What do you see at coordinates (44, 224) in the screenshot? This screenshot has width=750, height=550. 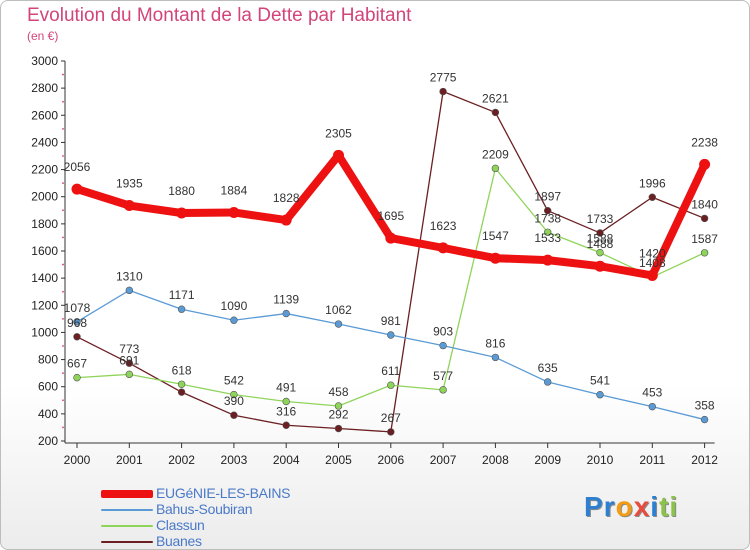 I see `y-tick-label: 1800` at bounding box center [44, 224].